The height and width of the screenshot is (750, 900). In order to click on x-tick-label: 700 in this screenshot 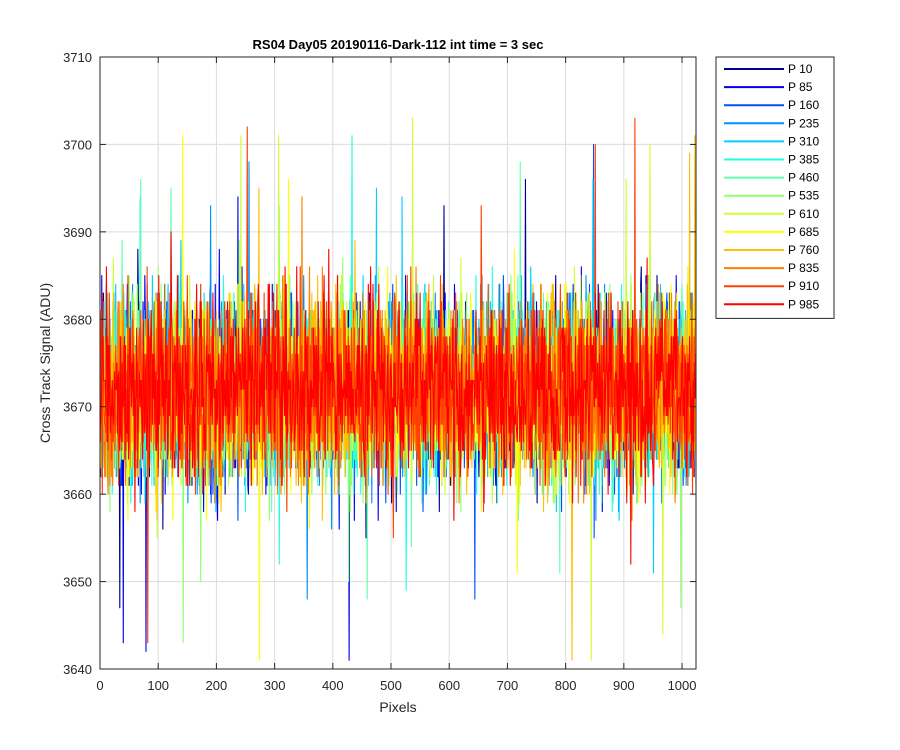, I will do `click(508, 685)`.